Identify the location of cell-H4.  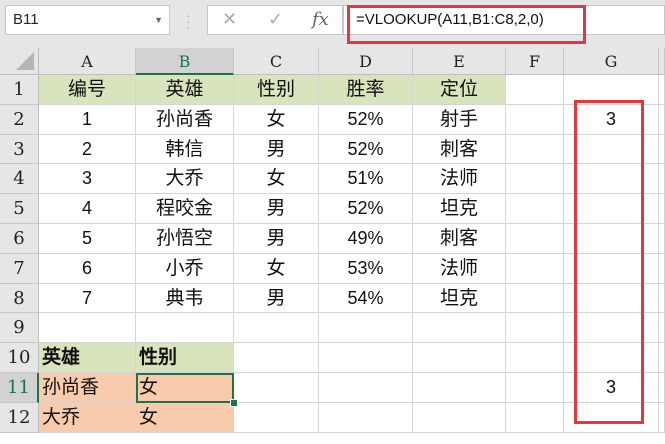
(662, 179).